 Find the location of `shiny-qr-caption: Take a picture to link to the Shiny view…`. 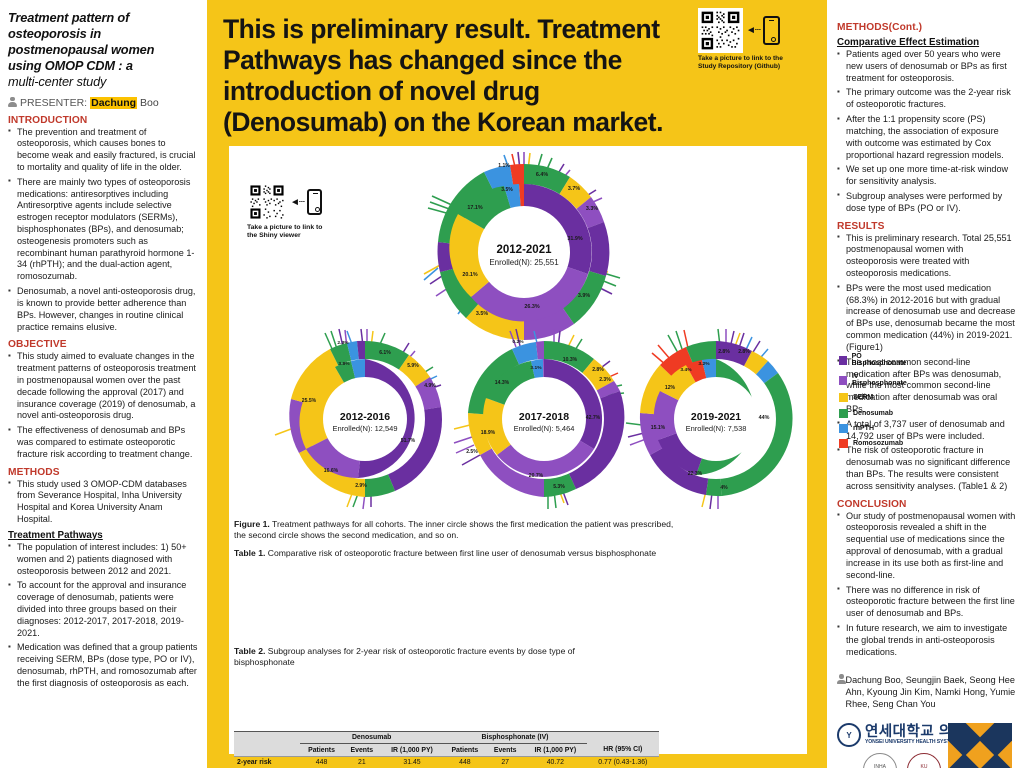

shiny-qr-caption: Take a picture to link to the Shiny view… is located at coordinates (304, 232).